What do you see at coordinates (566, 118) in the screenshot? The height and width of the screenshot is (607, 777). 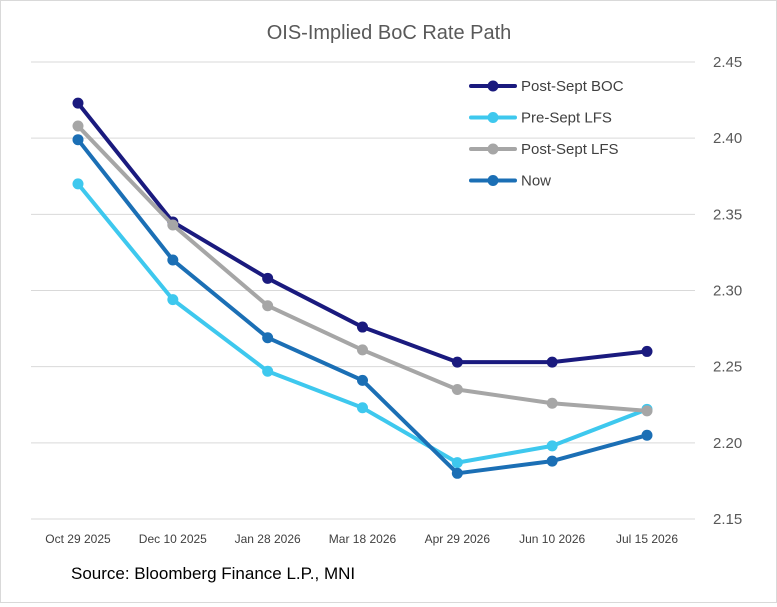 I see `legend-label: Pre-Sept LFS` at bounding box center [566, 118].